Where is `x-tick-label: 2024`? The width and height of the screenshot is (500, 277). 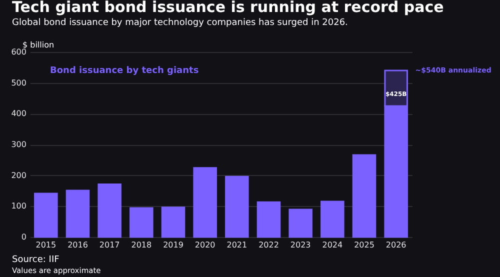
x-tick-label: 2024 is located at coordinates (332, 245).